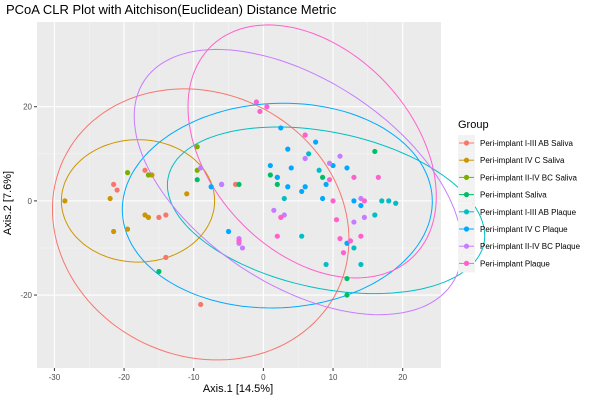 The width and height of the screenshot is (600, 400). I want to click on y-axis-title: Axis.2 [7.6%], so click(8, 203).